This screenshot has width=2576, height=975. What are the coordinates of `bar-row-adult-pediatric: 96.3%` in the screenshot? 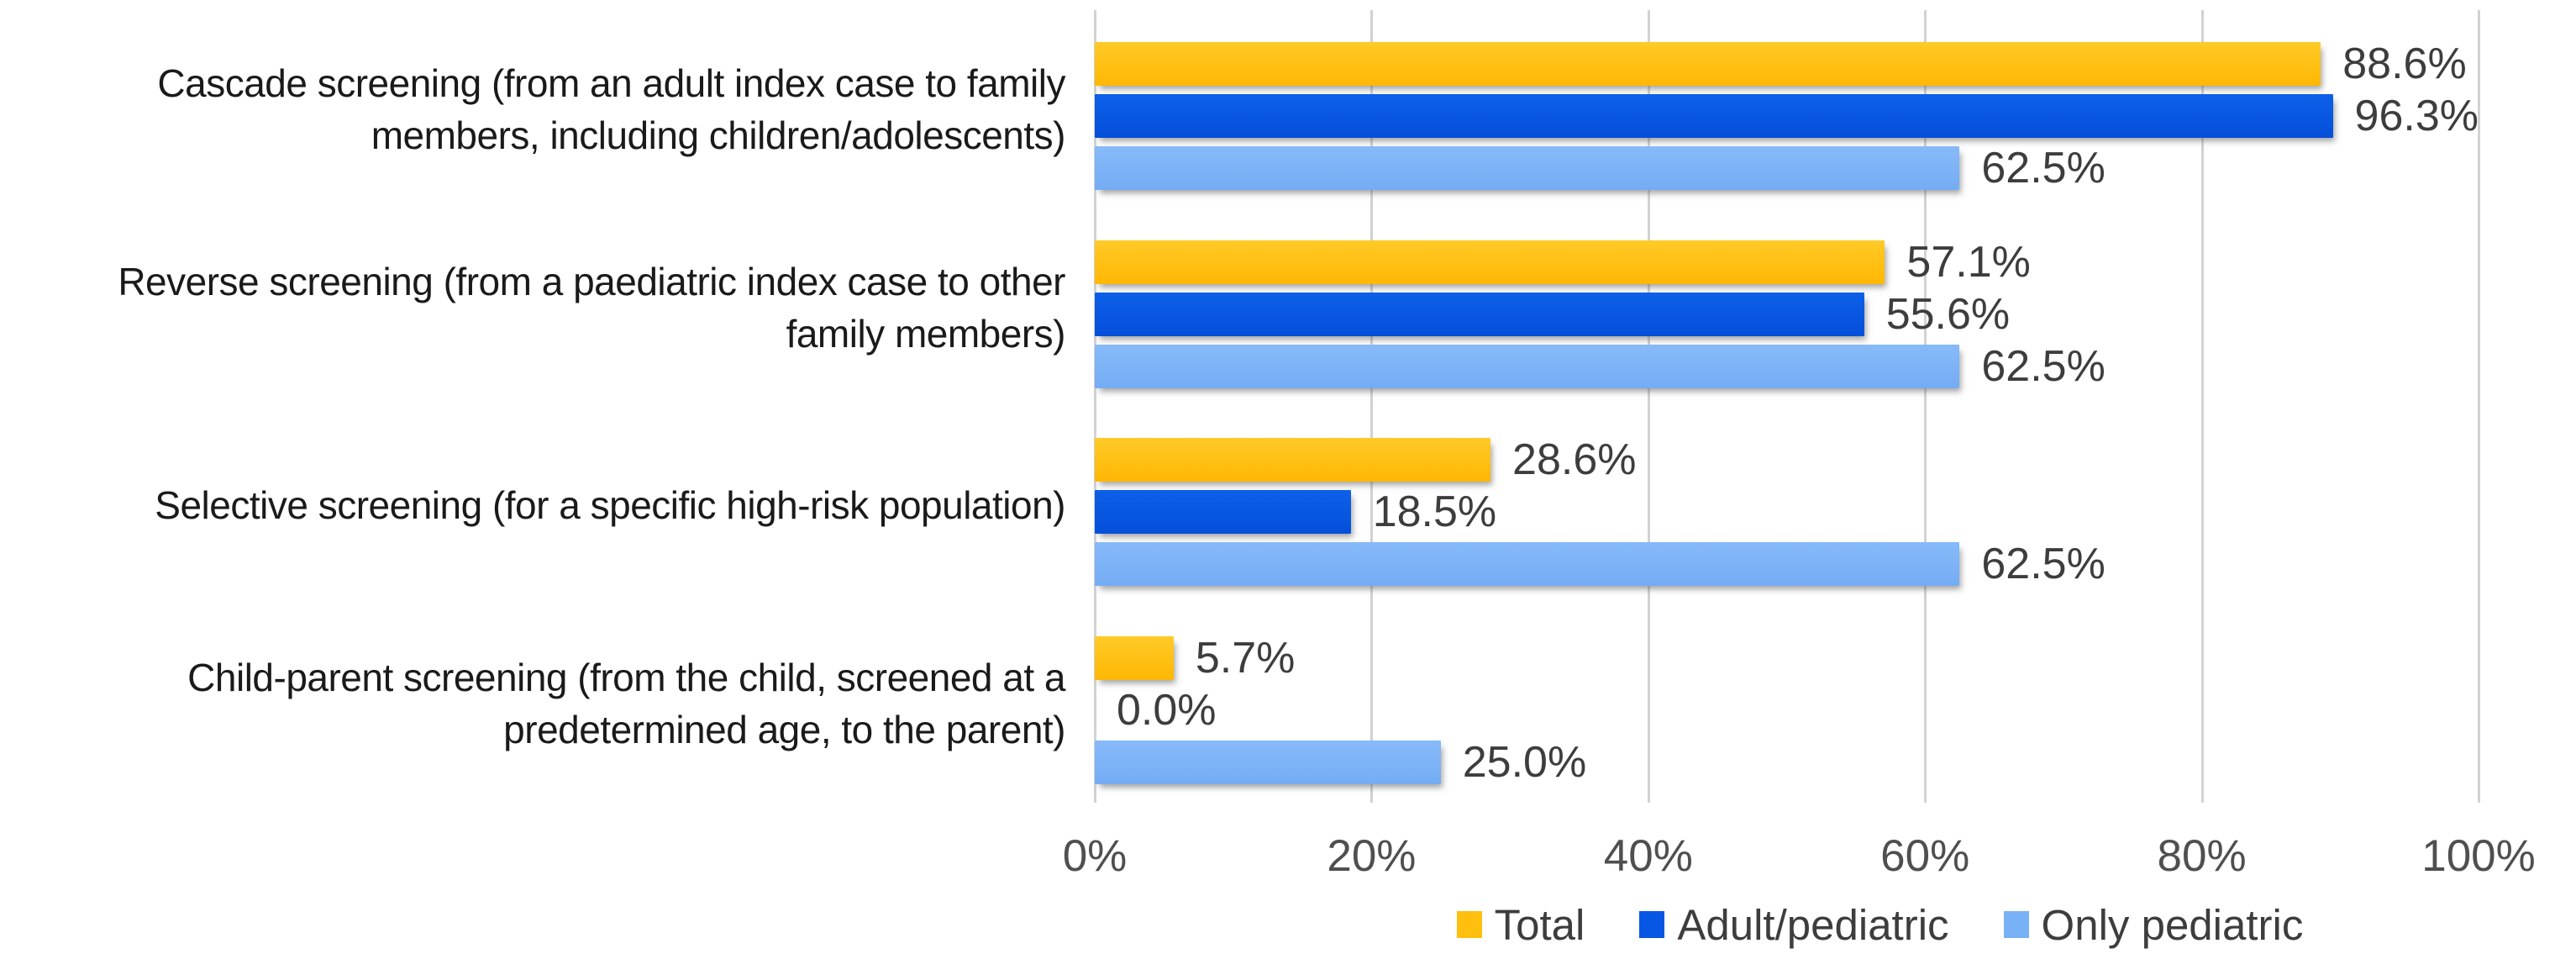 It's located at (1787, 116).